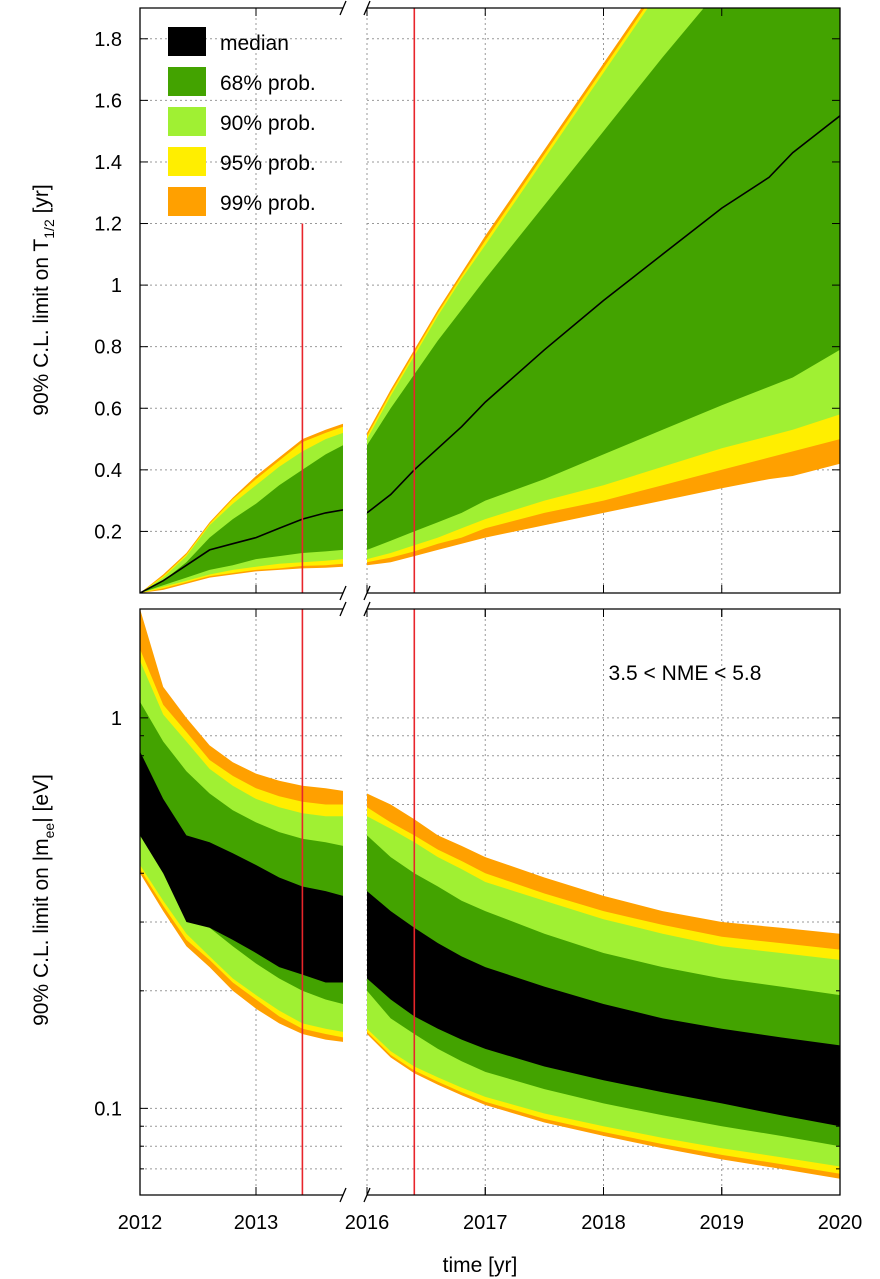 The width and height of the screenshot is (880, 1279). I want to click on legend-label-0: median, so click(254, 43).